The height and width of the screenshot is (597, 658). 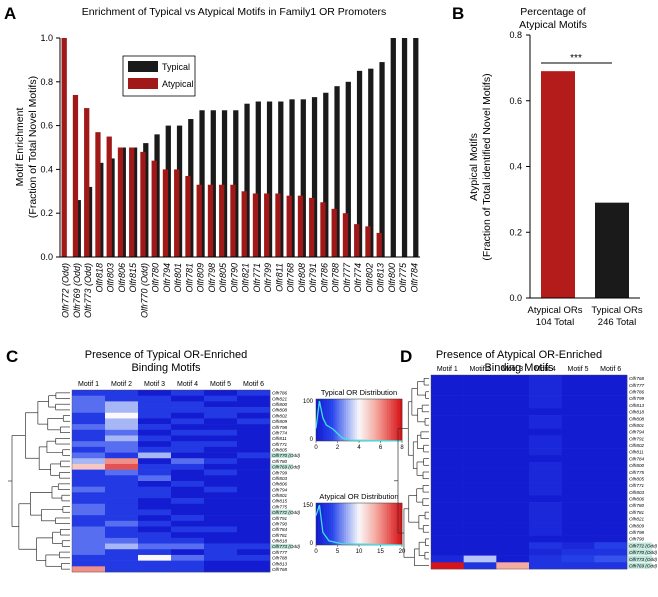 I want to click on panel-d-heatmap, so click(x=529, y=472).